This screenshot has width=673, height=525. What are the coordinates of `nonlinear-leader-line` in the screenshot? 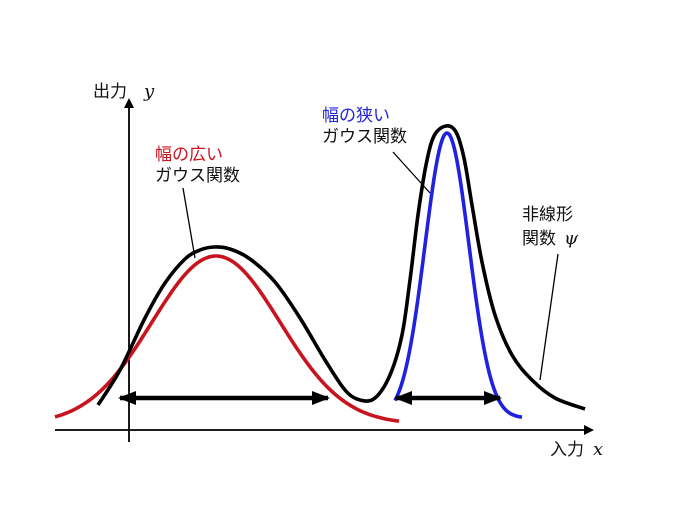 It's located at (549, 317).